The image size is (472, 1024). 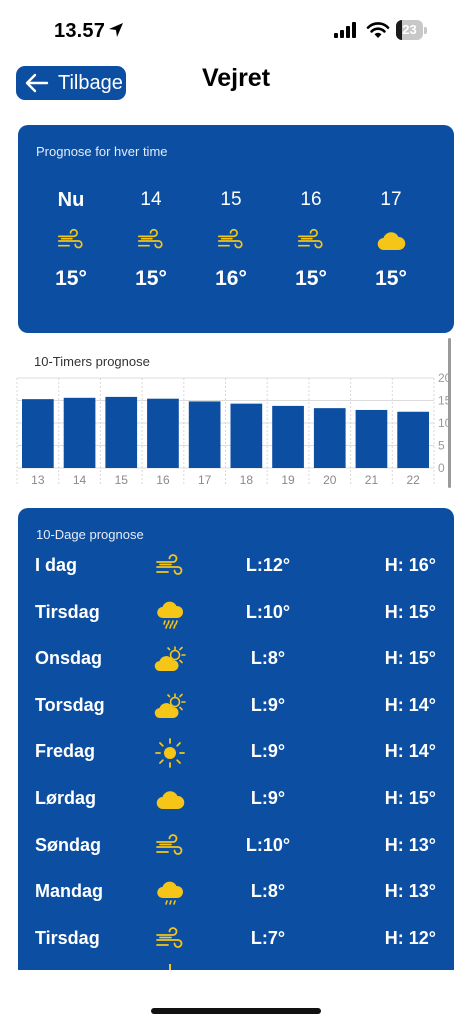 I want to click on arrow-left-icon, so click(x=37, y=83).